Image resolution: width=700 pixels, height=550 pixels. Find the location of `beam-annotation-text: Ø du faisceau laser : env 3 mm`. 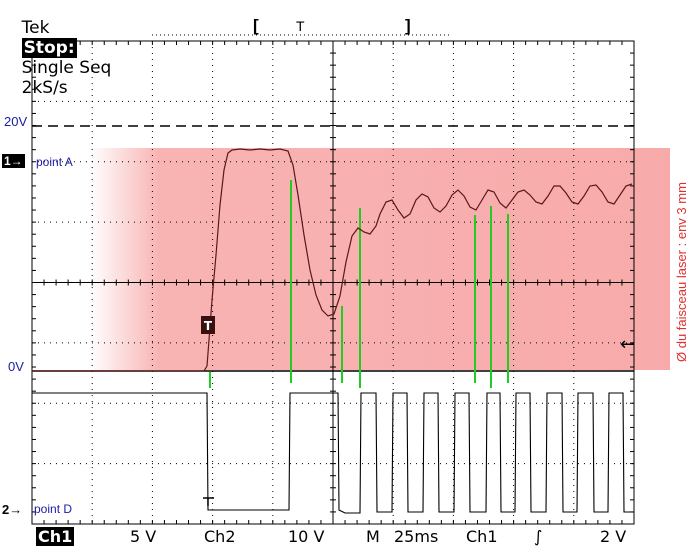

beam-annotation-text: Ø du faisceau laser : env 3 mm is located at coordinates (681, 272).